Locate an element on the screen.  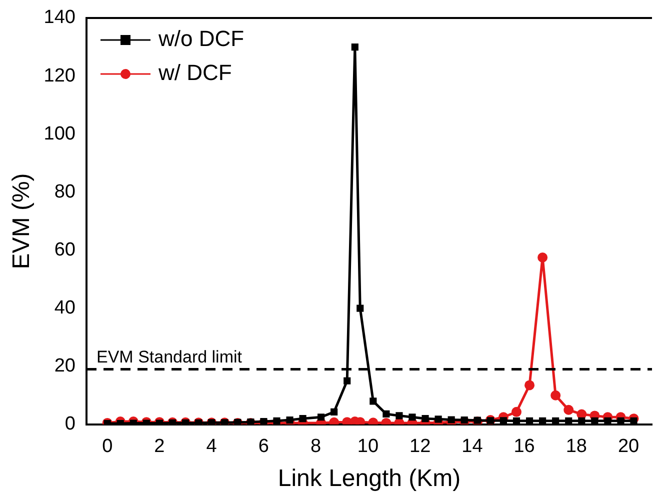
ref-line-label: EVM Standard limit is located at coordinates (169, 356).